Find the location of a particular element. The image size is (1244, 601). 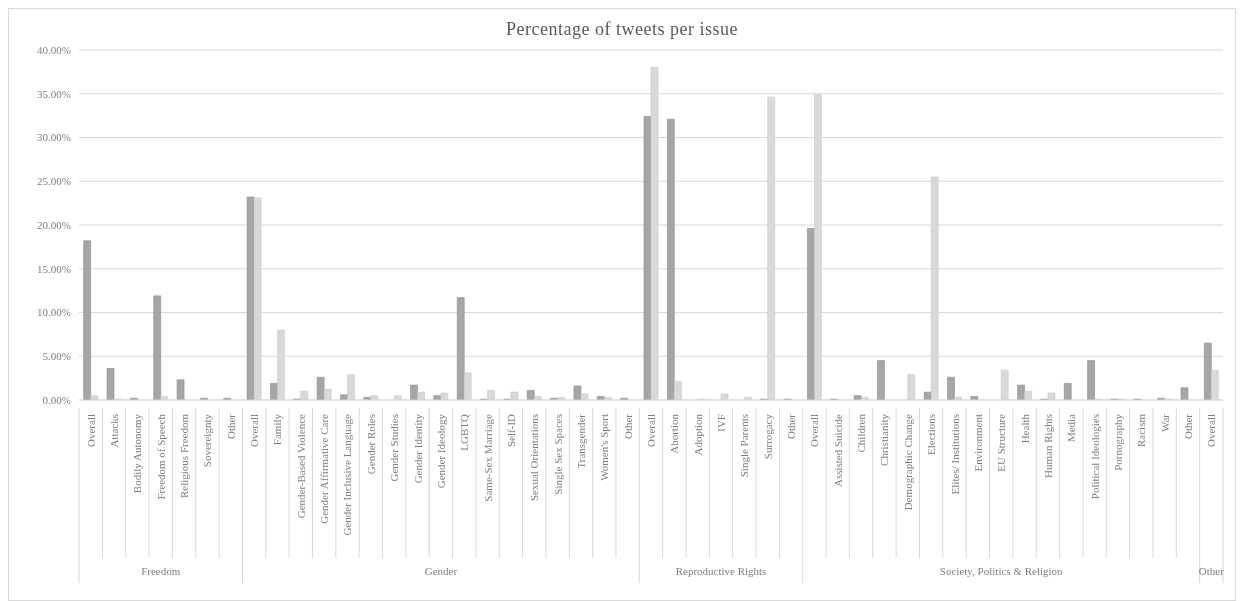

y-tick-label: 40.00% is located at coordinates (54, 49).